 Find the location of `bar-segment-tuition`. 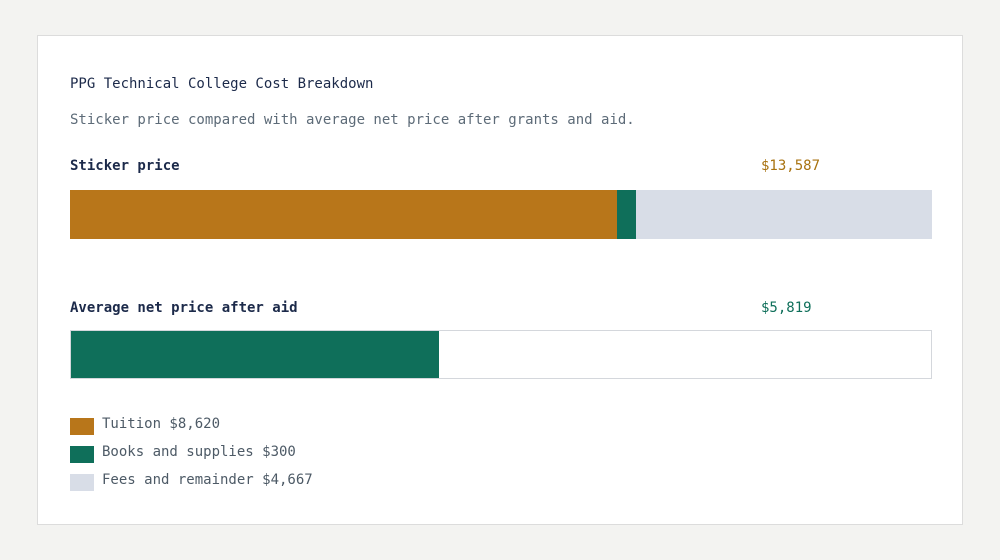

bar-segment-tuition is located at coordinates (343, 214).